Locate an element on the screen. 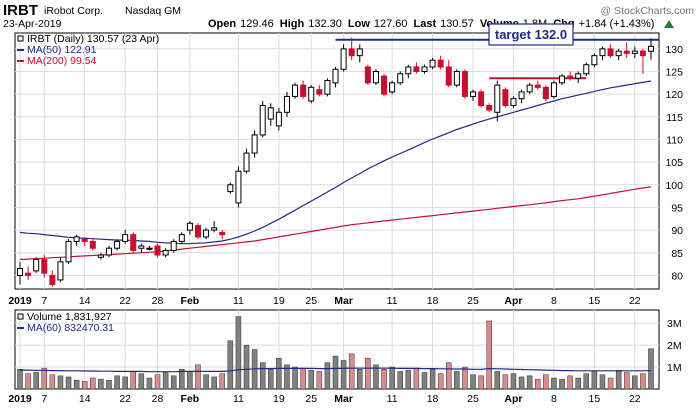 The image size is (700, 410). volume-legend-entry: MA(60) 832470.31 is located at coordinates (70, 328).